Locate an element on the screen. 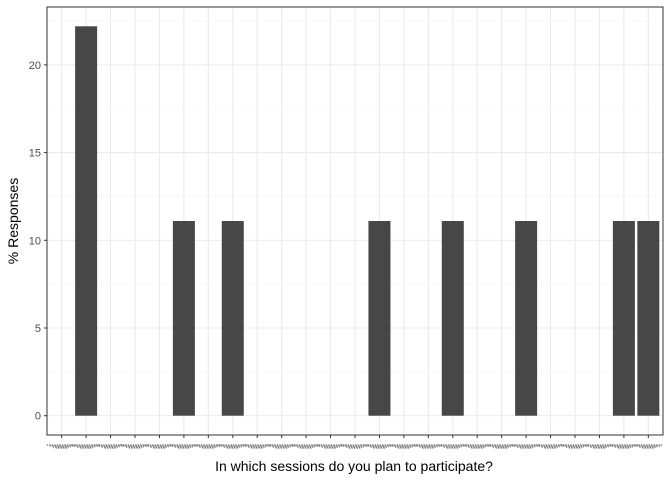  y-axis: 0 5 10 15 20 is located at coordinates (38, 241).